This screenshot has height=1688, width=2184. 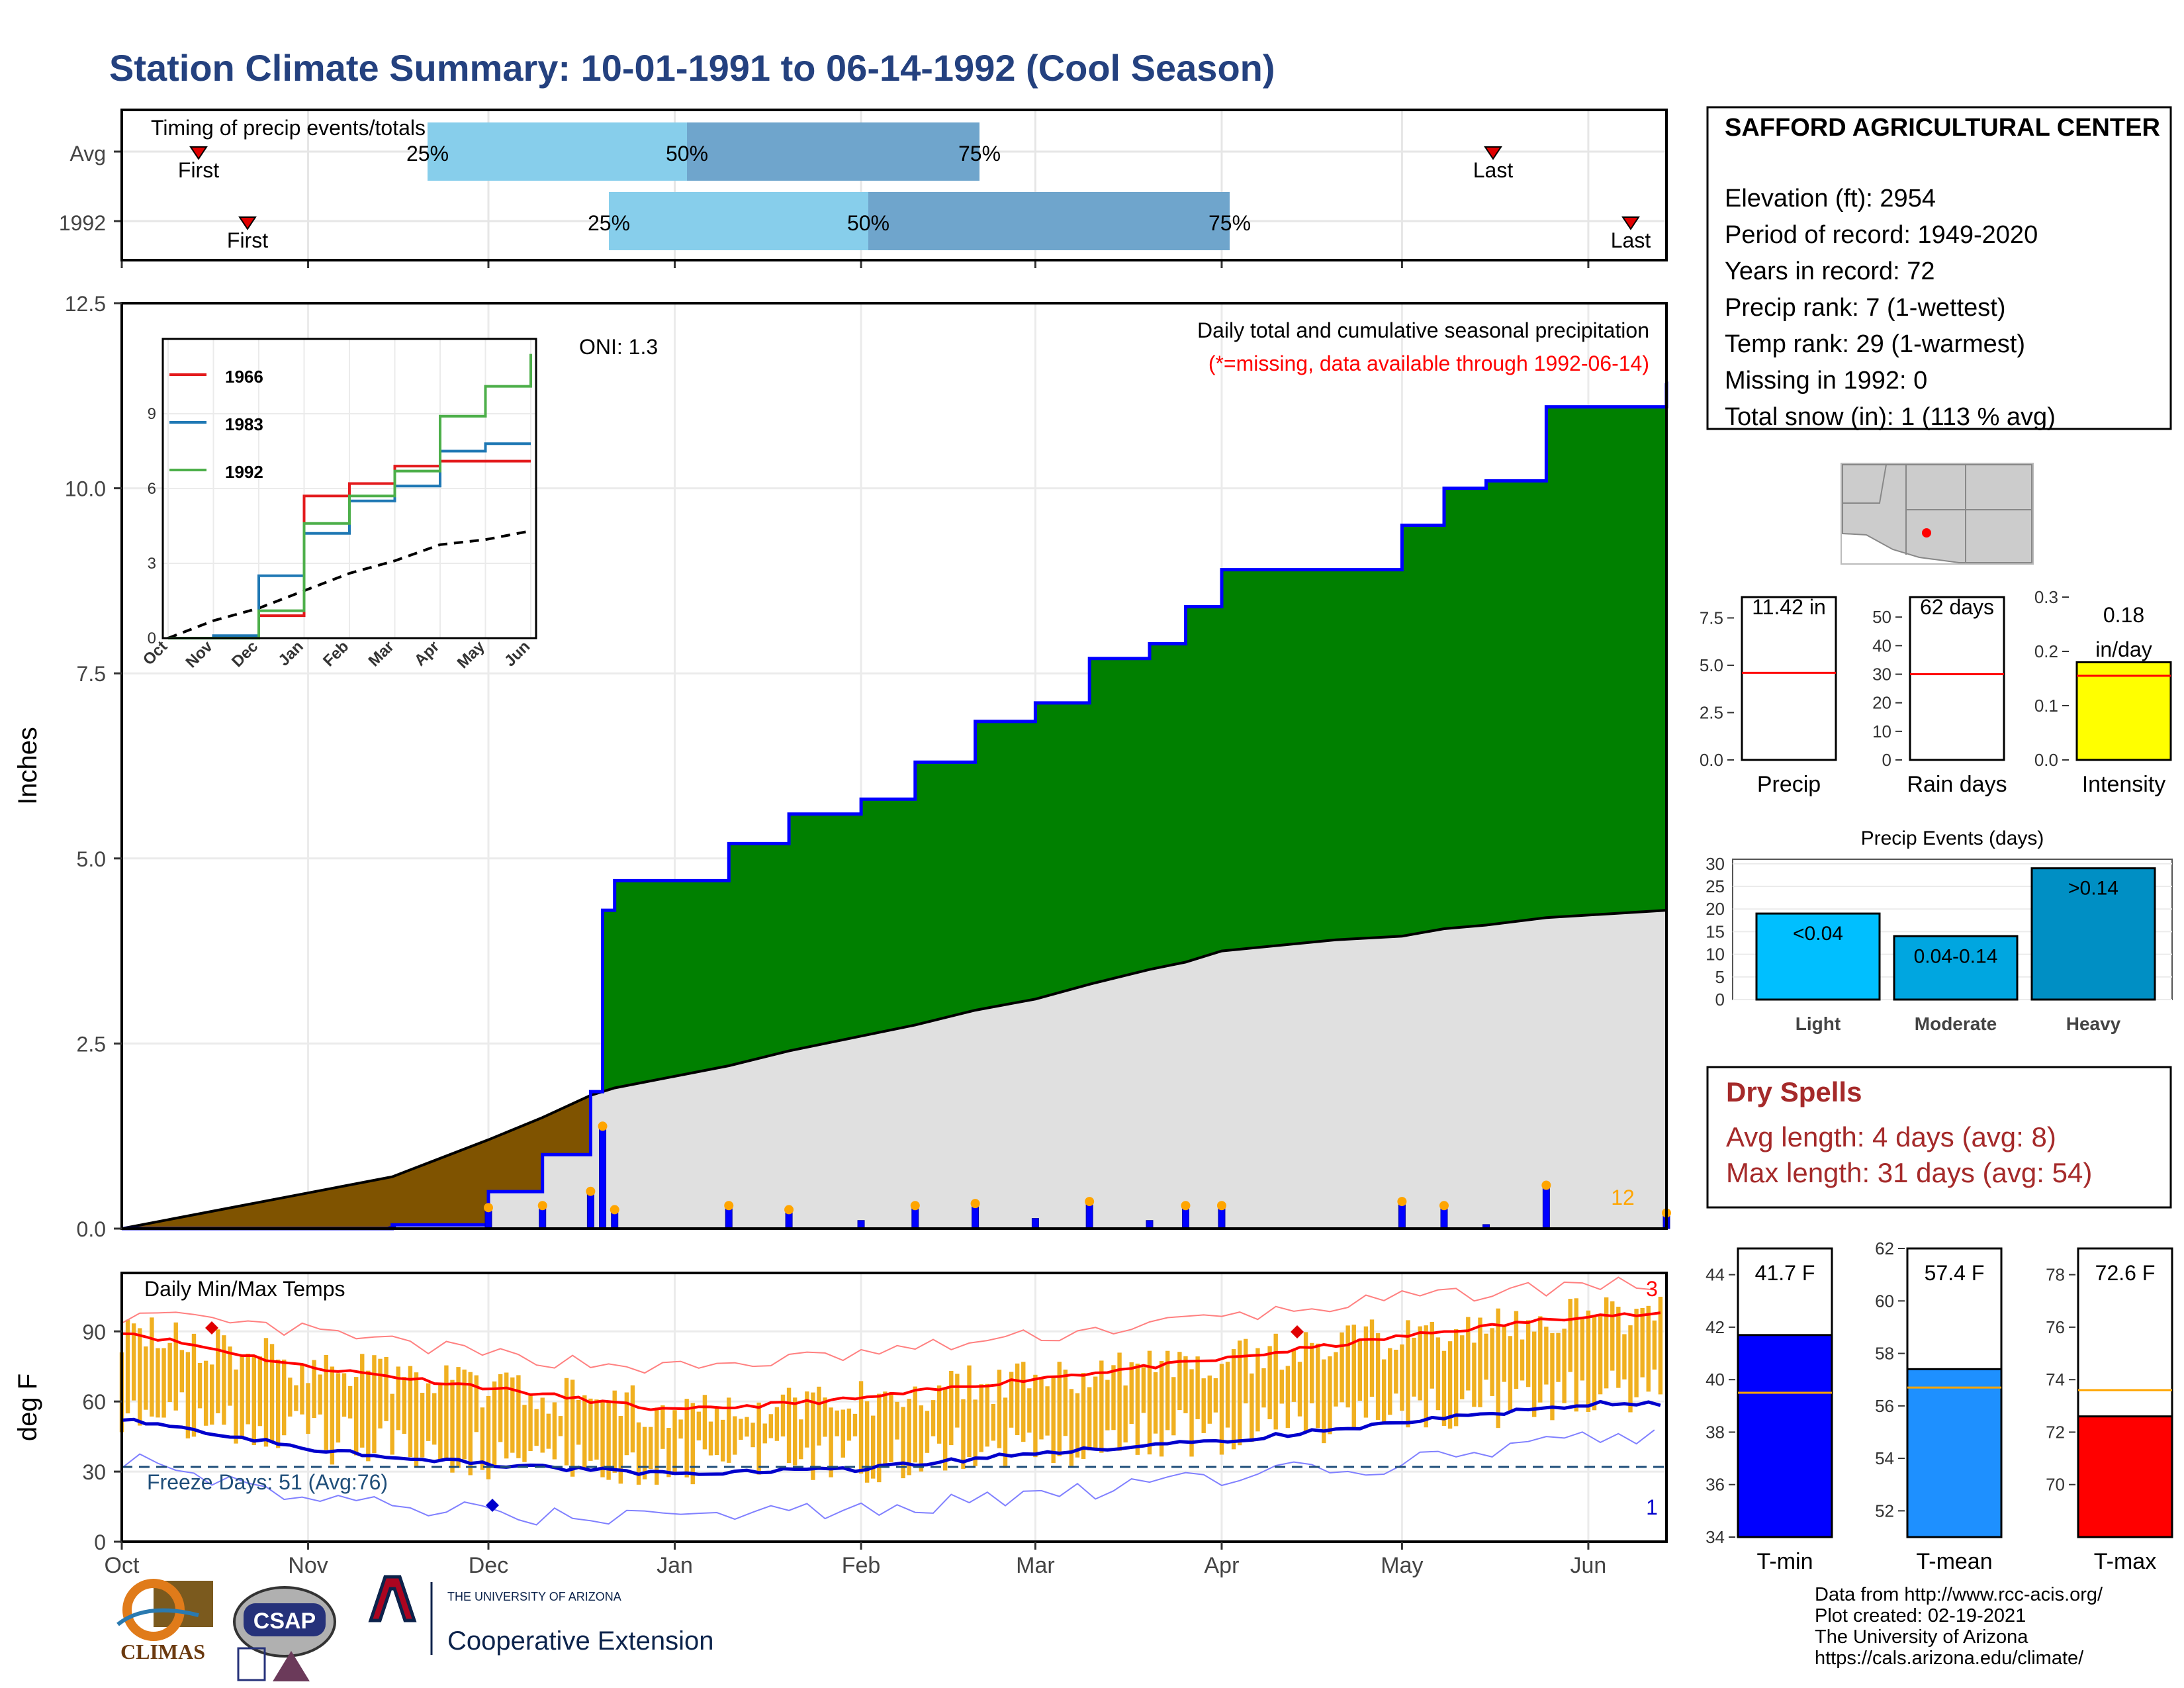 I want to click on climas-logo-wave, so click(x=157, y=1617).